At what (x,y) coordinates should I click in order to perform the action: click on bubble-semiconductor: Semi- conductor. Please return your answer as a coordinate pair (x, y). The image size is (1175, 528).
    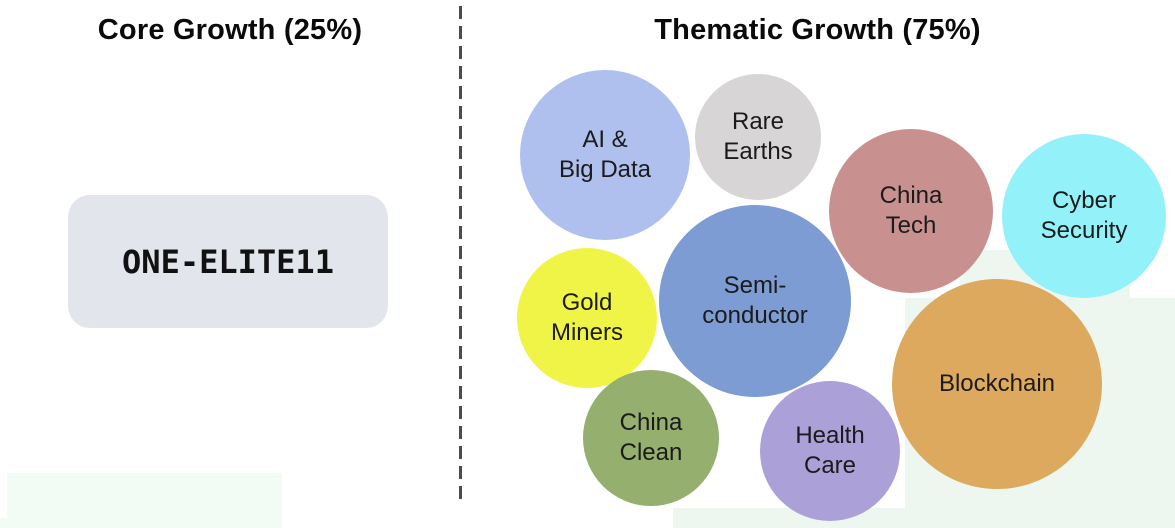
    Looking at the image, I should click on (755, 301).